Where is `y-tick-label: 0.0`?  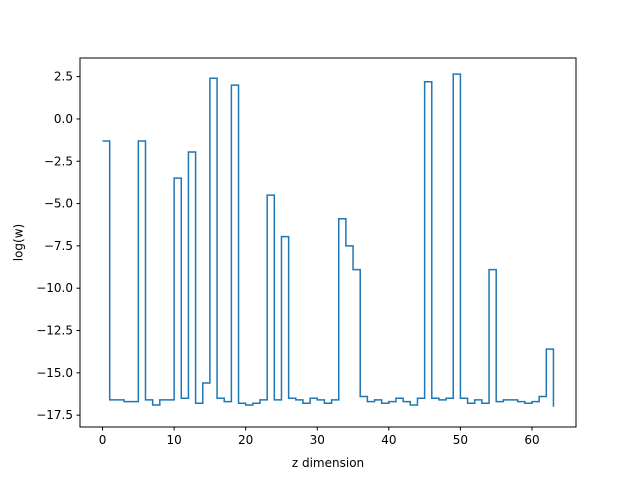 y-tick-label: 0.0 is located at coordinates (63, 119).